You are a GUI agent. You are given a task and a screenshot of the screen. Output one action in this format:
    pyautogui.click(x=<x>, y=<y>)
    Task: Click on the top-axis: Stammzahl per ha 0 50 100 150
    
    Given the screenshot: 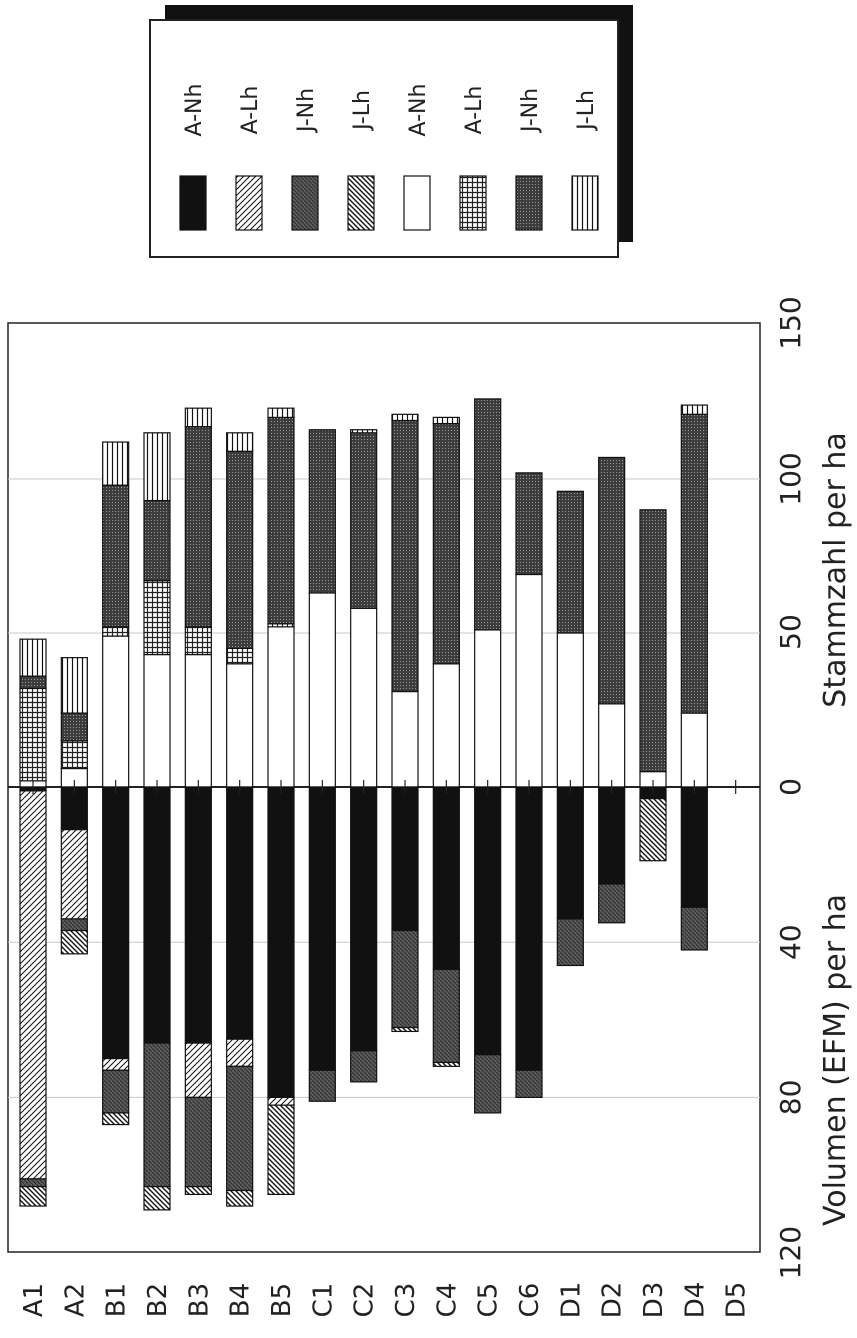 What is the action you would take?
    pyautogui.click(x=813, y=546)
    